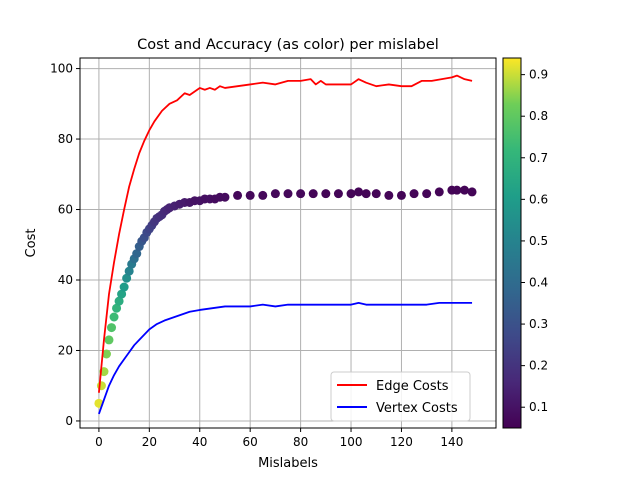 The width and height of the screenshot is (640, 480). I want to click on y-tick-label: 80, so click(65, 139).